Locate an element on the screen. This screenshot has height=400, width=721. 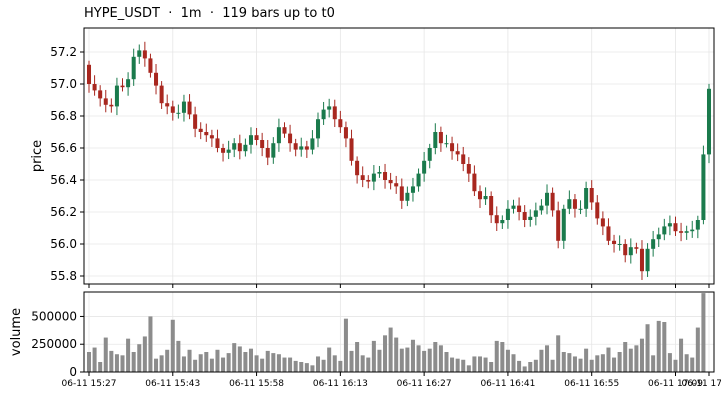
x-tick-label: 06-11 15:27 is located at coordinates (89, 384).